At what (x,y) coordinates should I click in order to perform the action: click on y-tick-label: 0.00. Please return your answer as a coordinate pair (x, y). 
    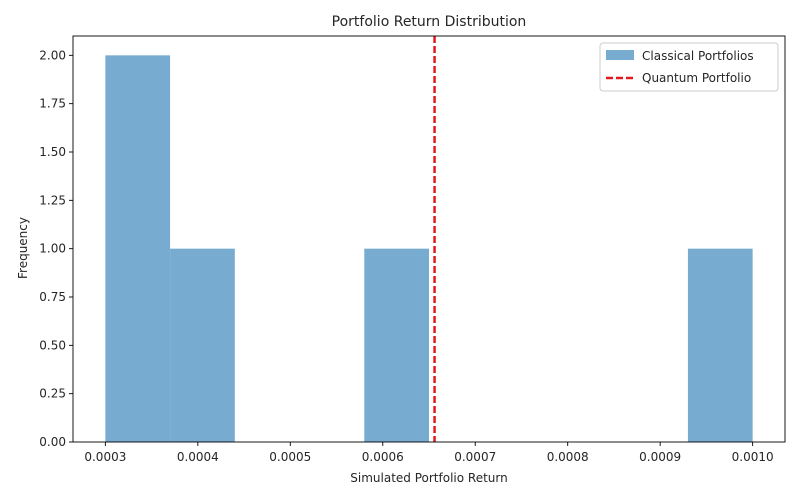
    Looking at the image, I should click on (52, 442).